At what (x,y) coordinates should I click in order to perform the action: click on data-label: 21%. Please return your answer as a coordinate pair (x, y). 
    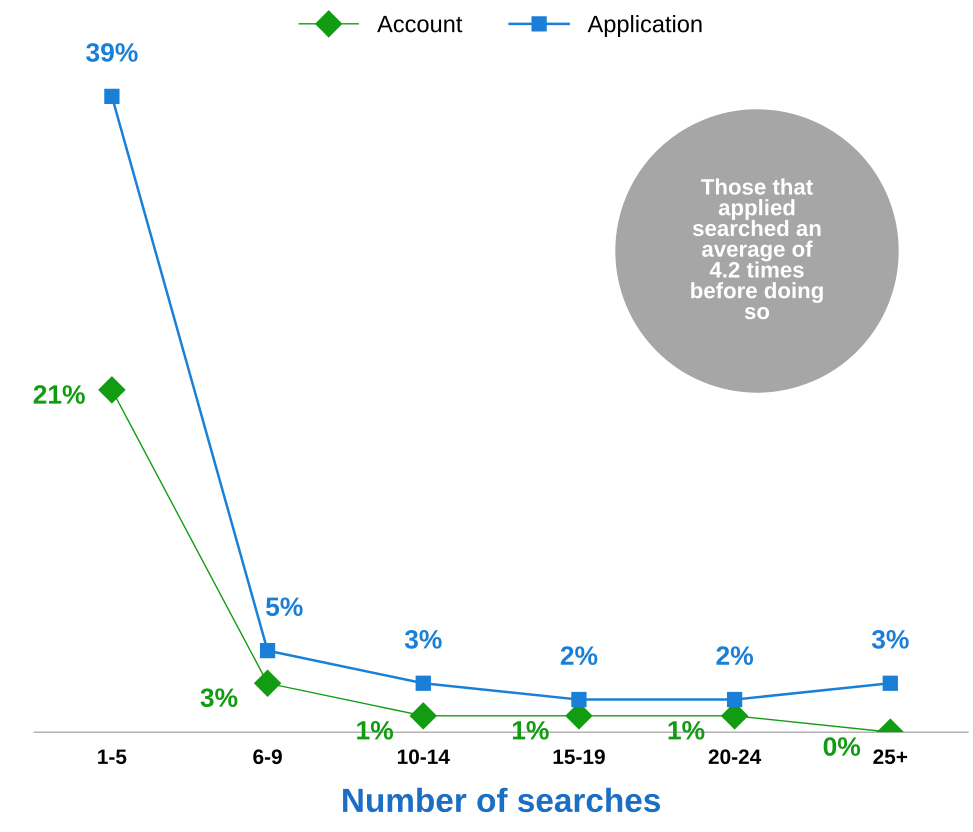
    Looking at the image, I should click on (59, 394).